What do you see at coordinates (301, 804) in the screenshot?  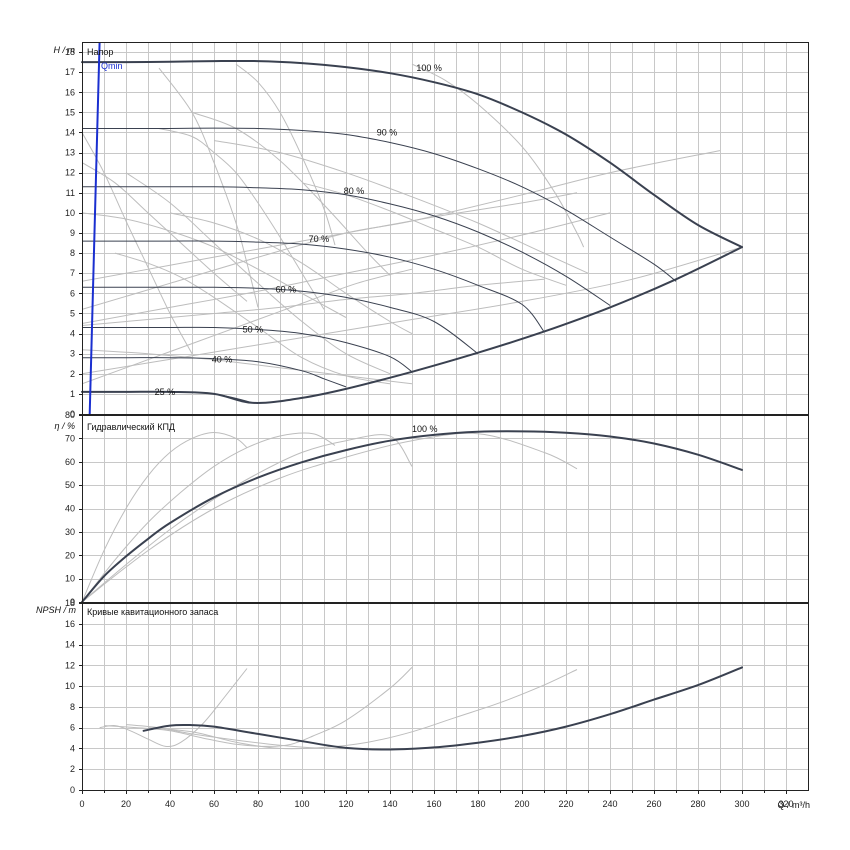 I see `x-tick-label: 100` at bounding box center [301, 804].